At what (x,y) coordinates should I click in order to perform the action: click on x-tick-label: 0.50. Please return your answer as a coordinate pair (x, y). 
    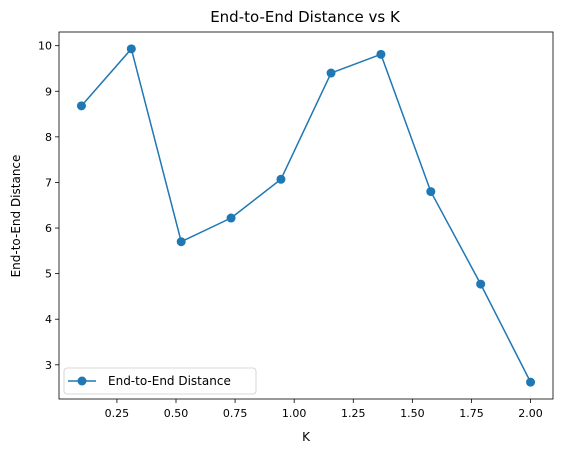
    Looking at the image, I should click on (176, 413).